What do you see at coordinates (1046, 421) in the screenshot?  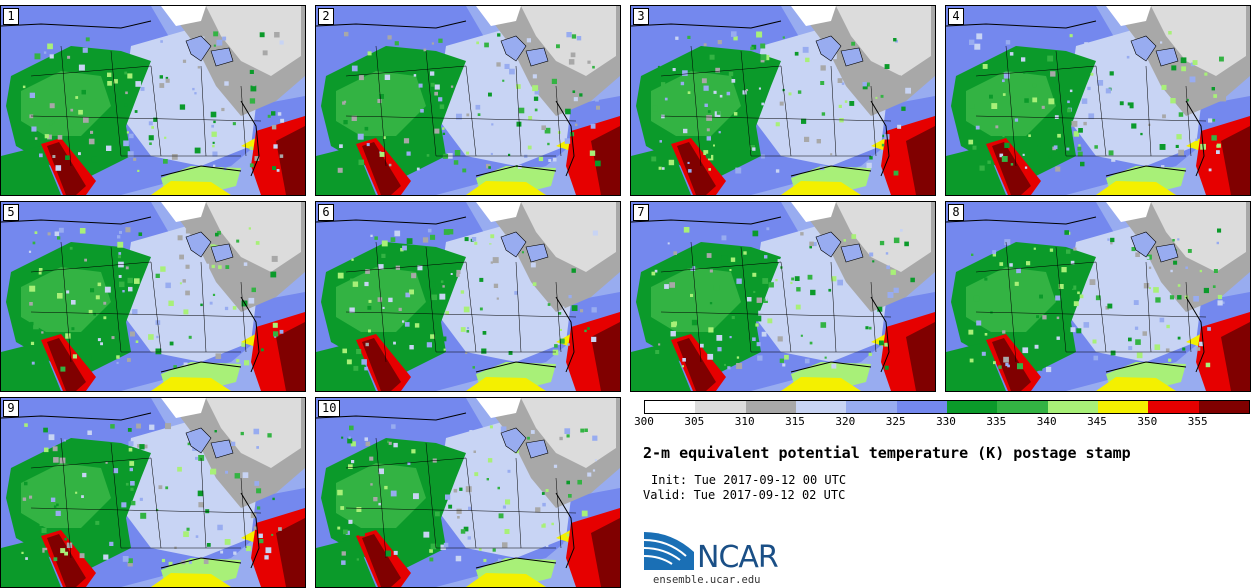 I see `colorbar-tick-label: 340` at bounding box center [1046, 421].